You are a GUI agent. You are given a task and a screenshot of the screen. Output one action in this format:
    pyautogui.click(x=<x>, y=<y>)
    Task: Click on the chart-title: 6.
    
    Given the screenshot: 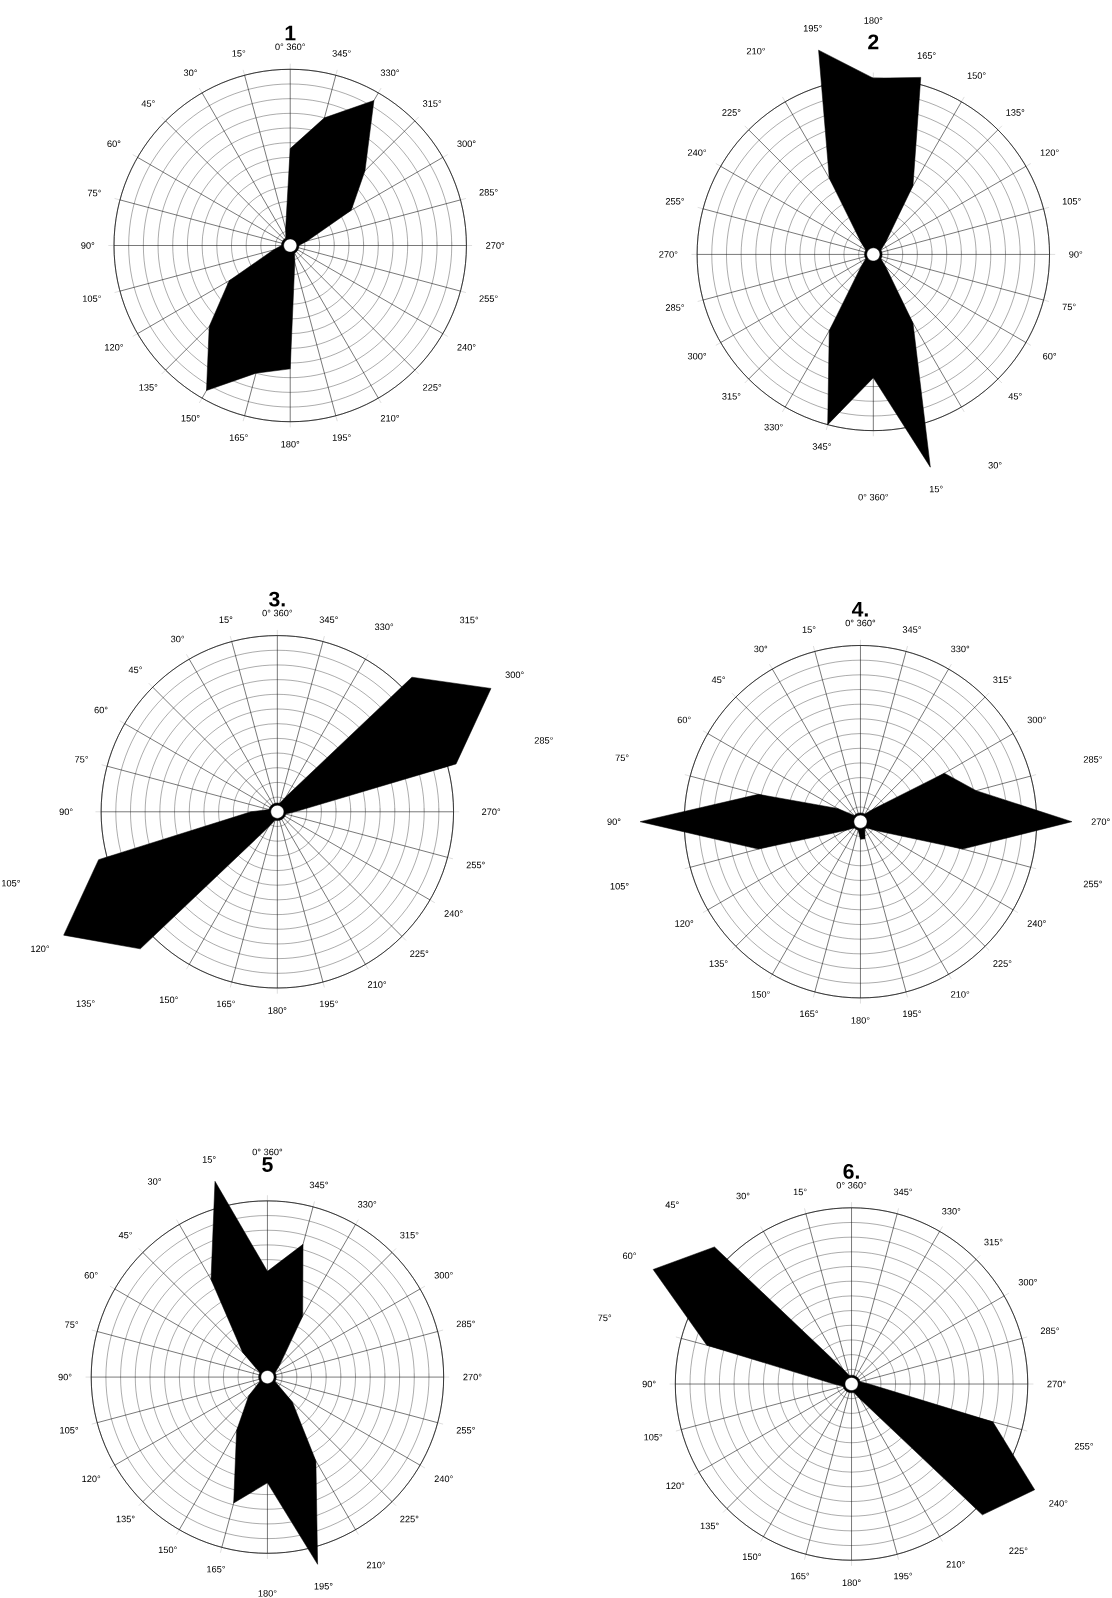 What is the action you would take?
    pyautogui.click(x=851, y=1171)
    